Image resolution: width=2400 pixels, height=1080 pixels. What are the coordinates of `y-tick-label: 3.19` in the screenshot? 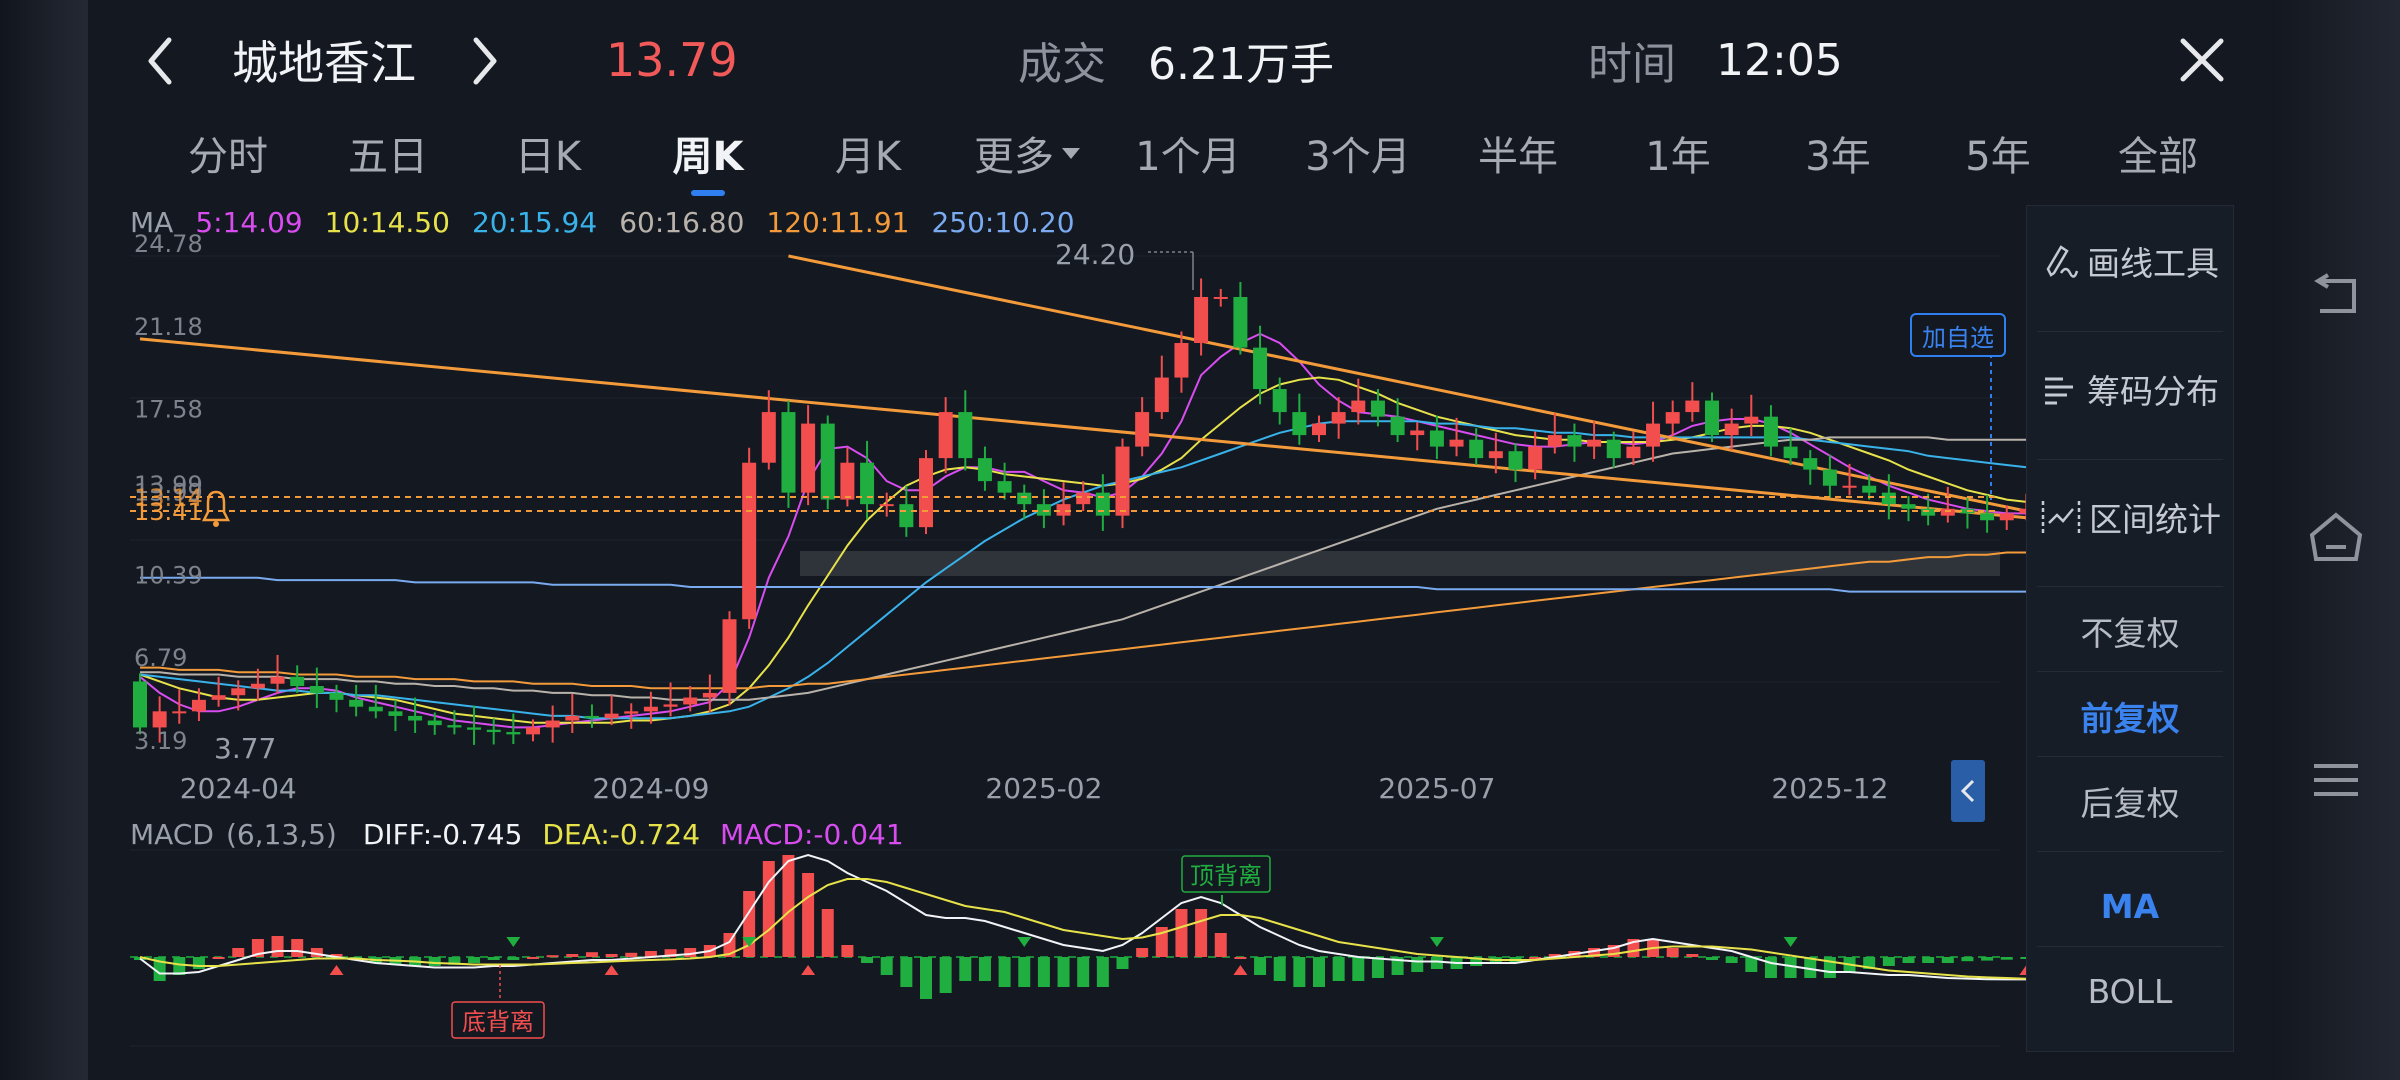 It's located at (160, 741).